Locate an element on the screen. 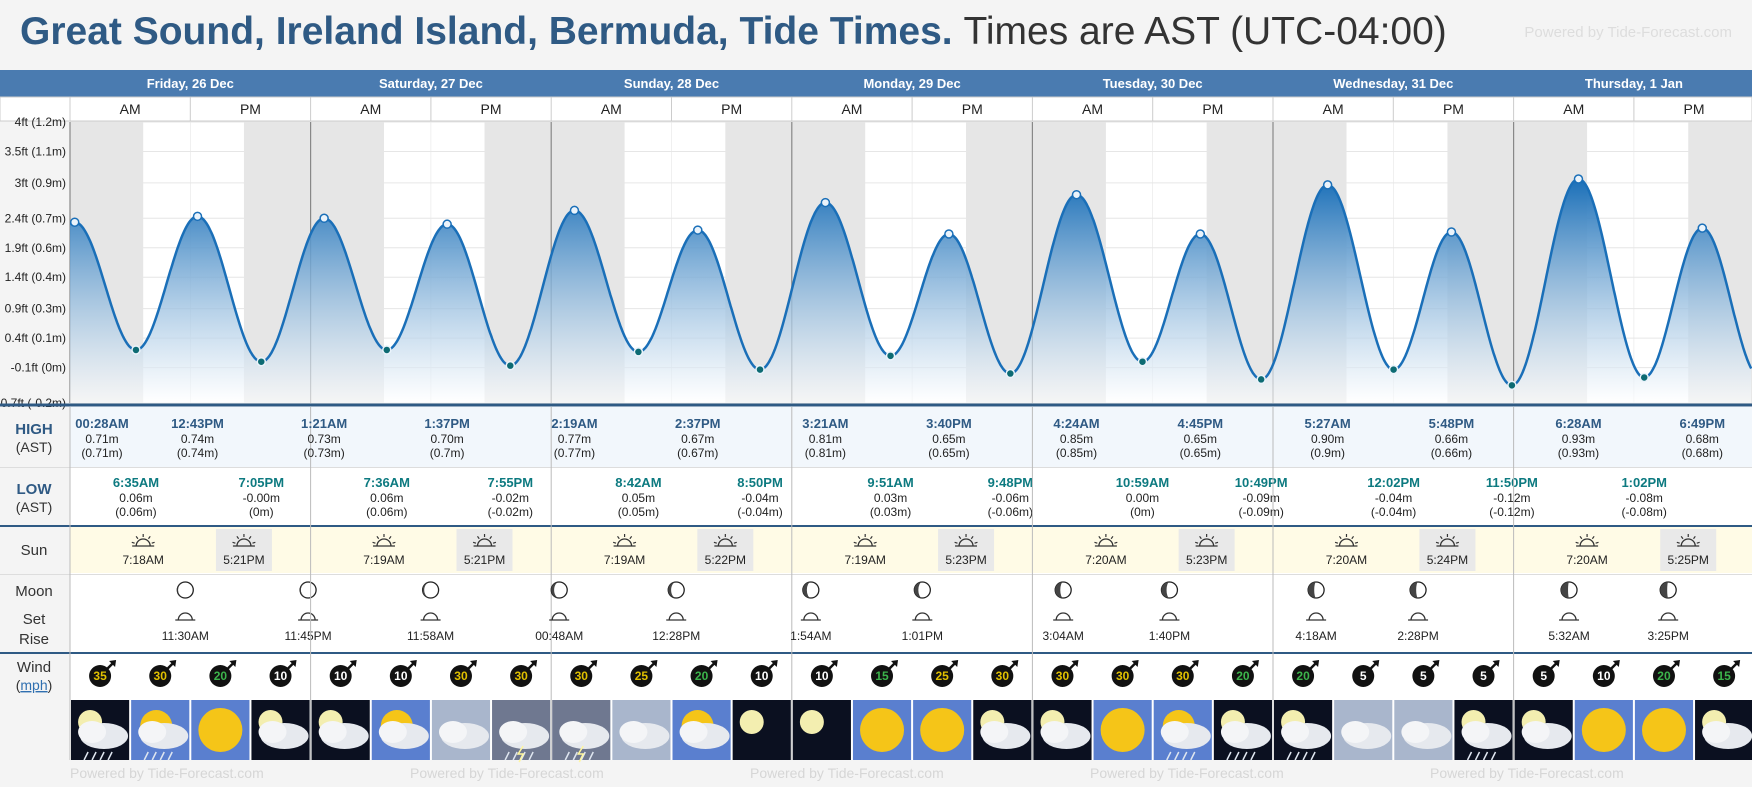 This screenshot has width=1752, height=787. wind-speed: 20 is located at coordinates (1243, 676).